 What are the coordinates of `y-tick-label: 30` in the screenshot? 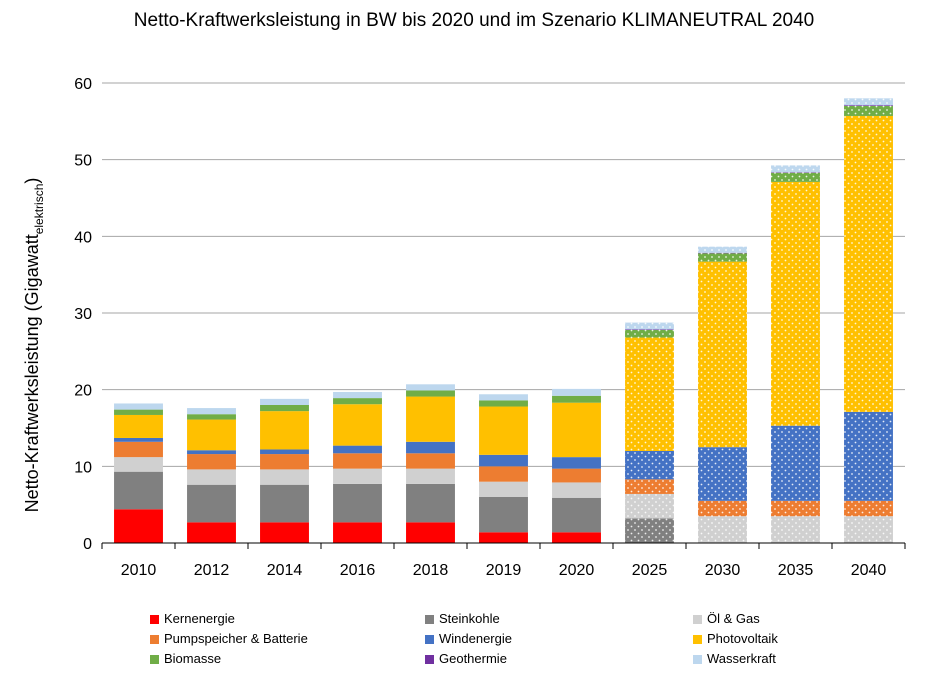 It's located at (83, 314).